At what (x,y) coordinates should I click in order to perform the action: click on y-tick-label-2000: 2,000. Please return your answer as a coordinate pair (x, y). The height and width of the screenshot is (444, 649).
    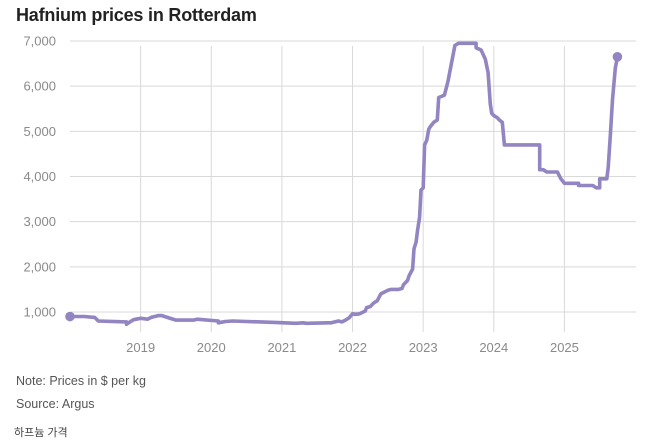
    Looking at the image, I should click on (39, 266).